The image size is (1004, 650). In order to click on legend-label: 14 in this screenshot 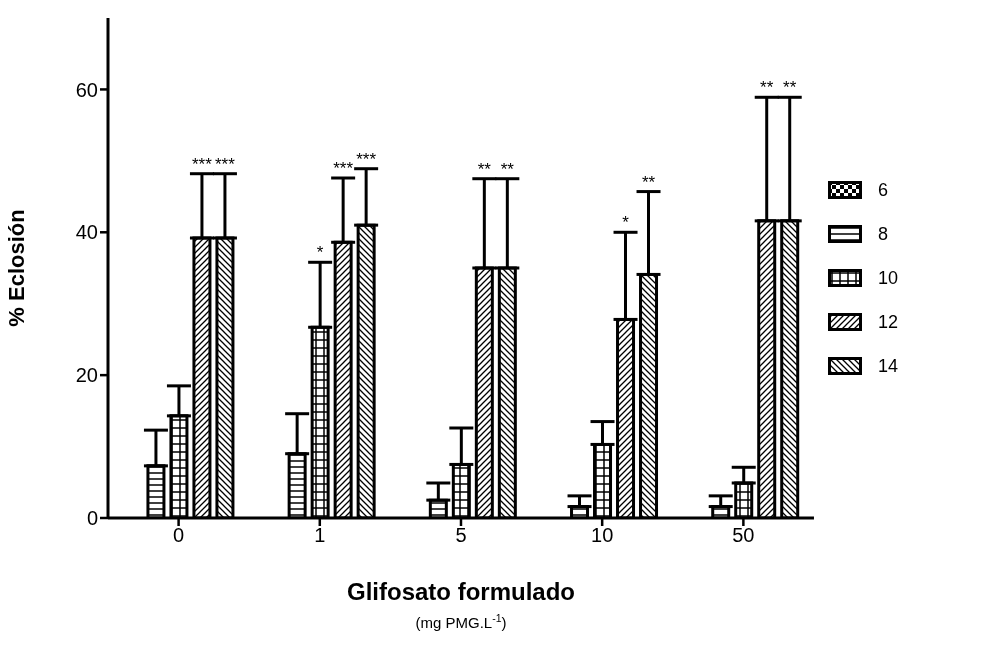, I will do `click(887, 366)`.